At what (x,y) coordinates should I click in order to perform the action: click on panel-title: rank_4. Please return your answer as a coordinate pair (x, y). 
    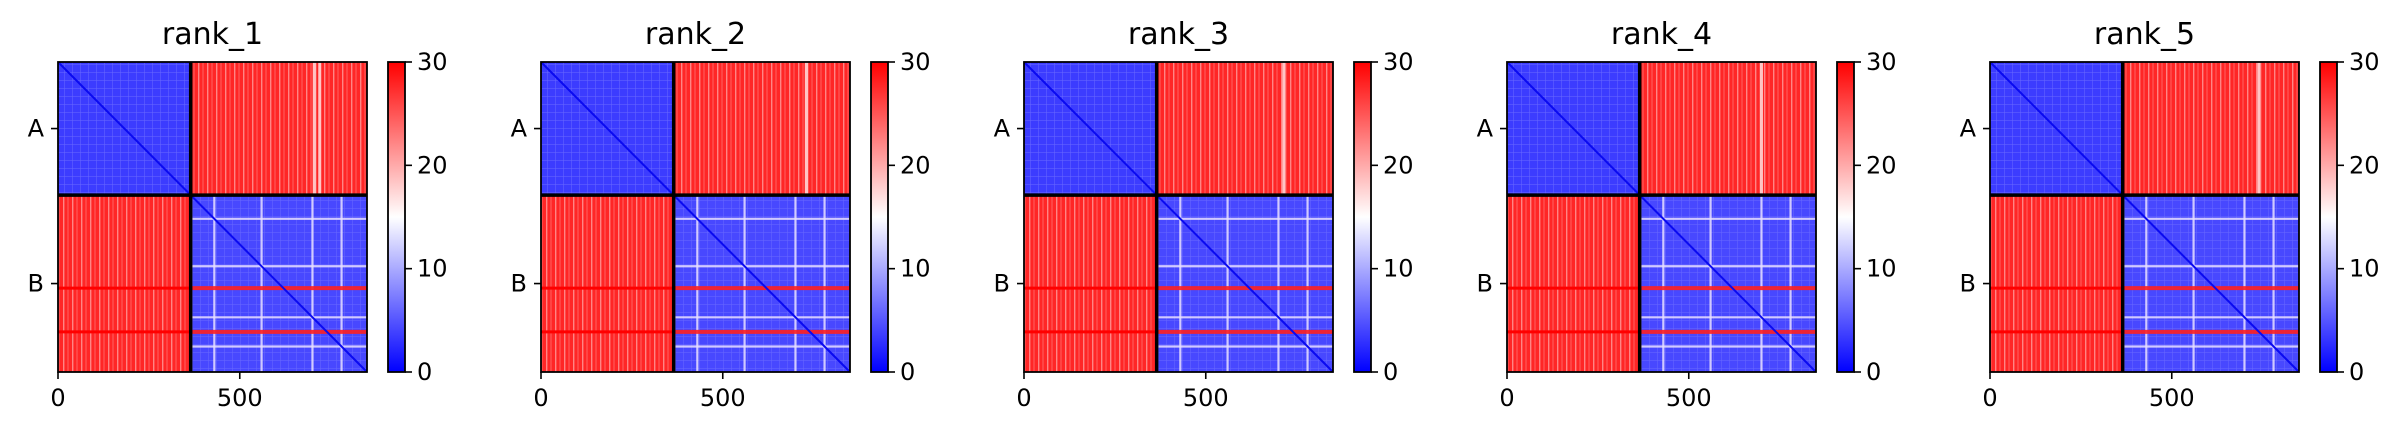
    Looking at the image, I should click on (1661, 34).